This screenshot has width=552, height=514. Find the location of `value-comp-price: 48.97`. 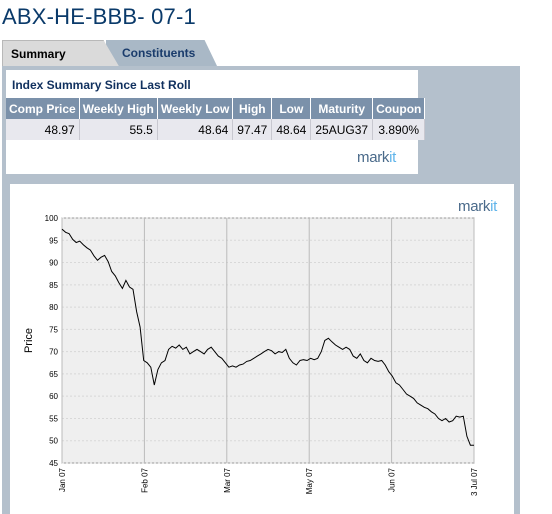

value-comp-price: 48.97 is located at coordinates (43, 129).